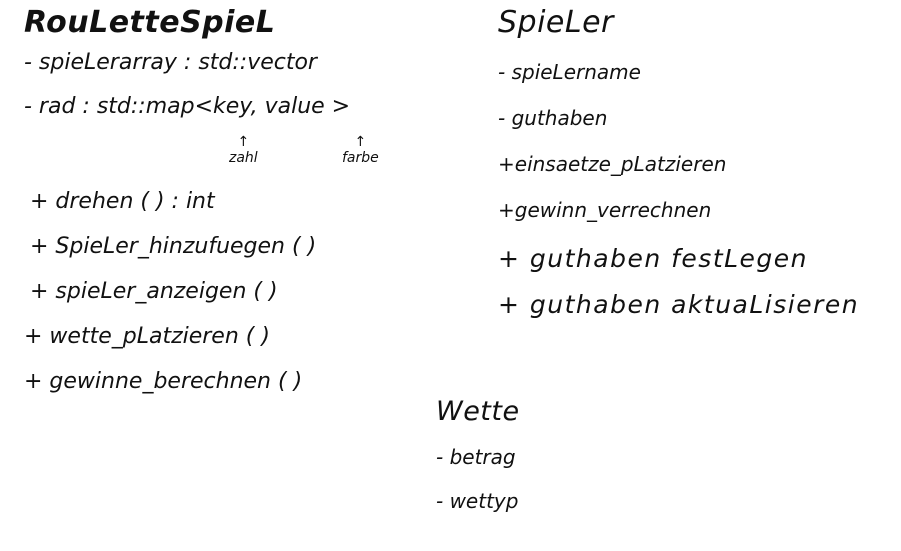 This screenshot has height=551, width=901. What do you see at coordinates (556, 22) in the screenshot?
I see `class-name: SpieLer` at bounding box center [556, 22].